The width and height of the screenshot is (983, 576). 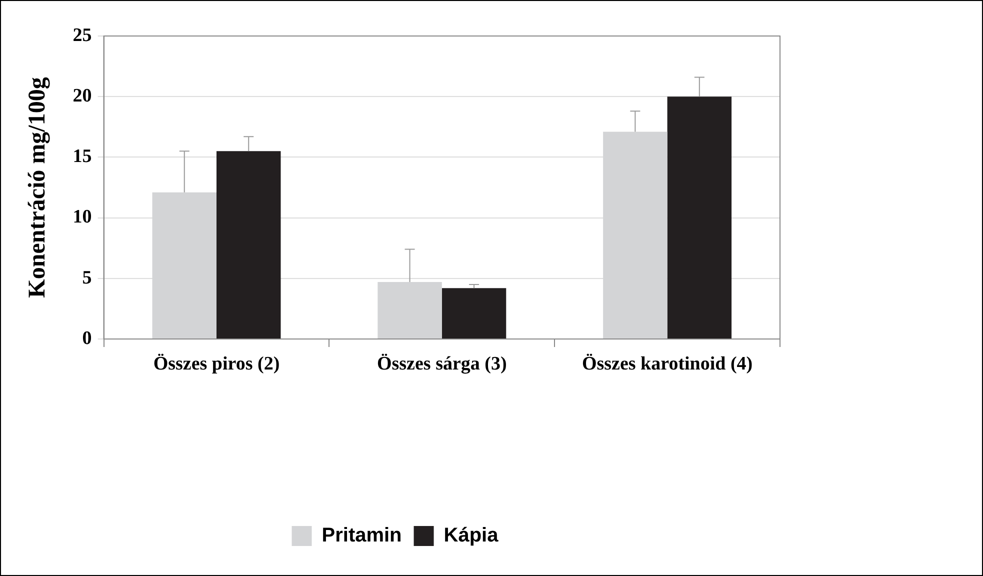 I want to click on x-tick-label: Összes piros (2), so click(x=216, y=363).